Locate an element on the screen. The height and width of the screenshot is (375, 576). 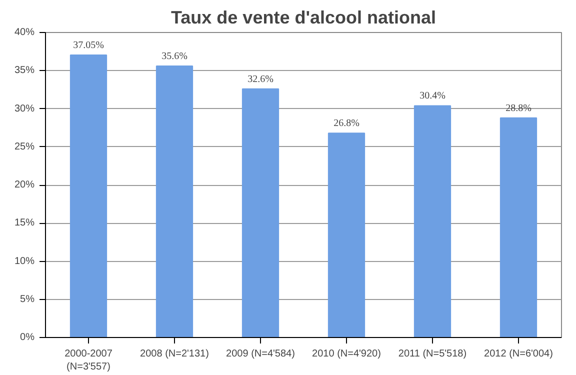
x-tick-label: 2008 (N=2'131) is located at coordinates (174, 354).